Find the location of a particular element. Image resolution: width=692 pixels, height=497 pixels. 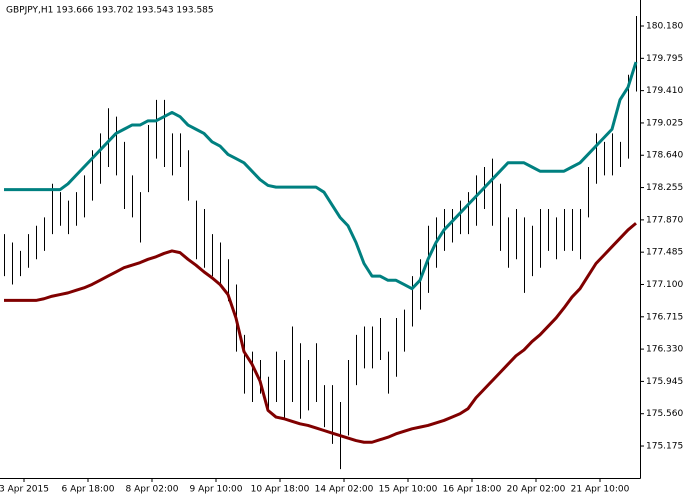

x-tick-label: 21 Apr 10:00 is located at coordinates (600, 490).